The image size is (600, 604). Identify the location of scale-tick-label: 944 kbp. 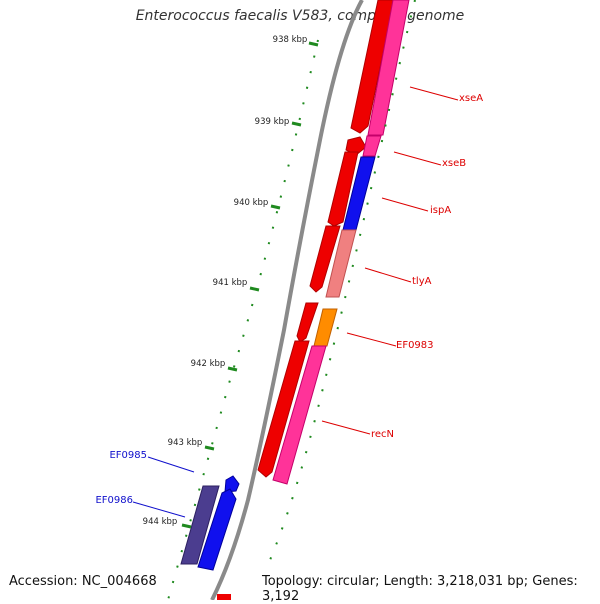
(160, 522).